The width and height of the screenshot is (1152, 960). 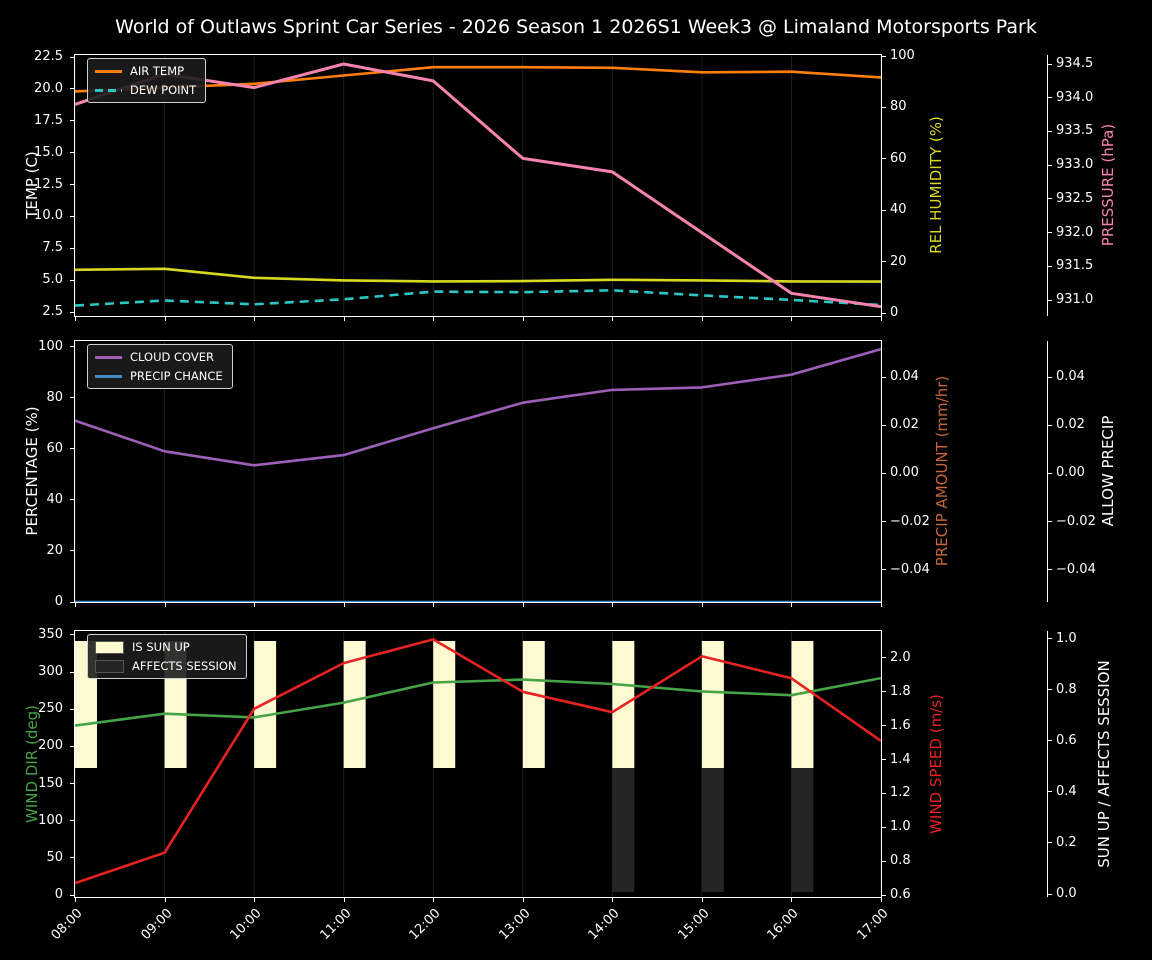 What do you see at coordinates (1066, 791) in the screenshot?
I see `tick-label: 0.4` at bounding box center [1066, 791].